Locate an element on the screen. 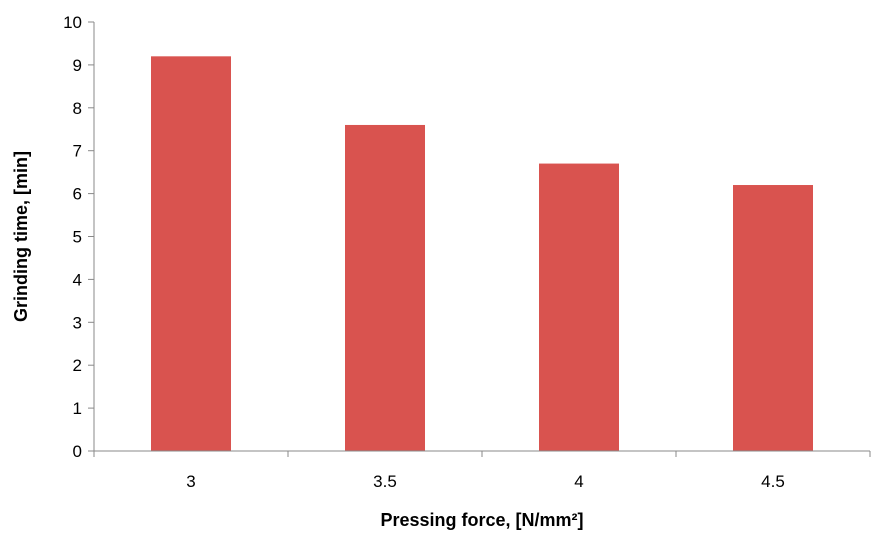 The image size is (876, 536). y-tick-label: 4 is located at coordinates (77, 279).